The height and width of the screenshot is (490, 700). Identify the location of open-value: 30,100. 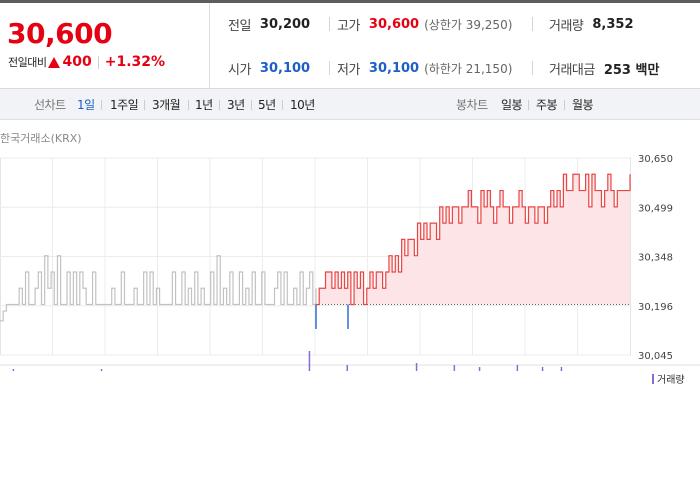
(285, 68).